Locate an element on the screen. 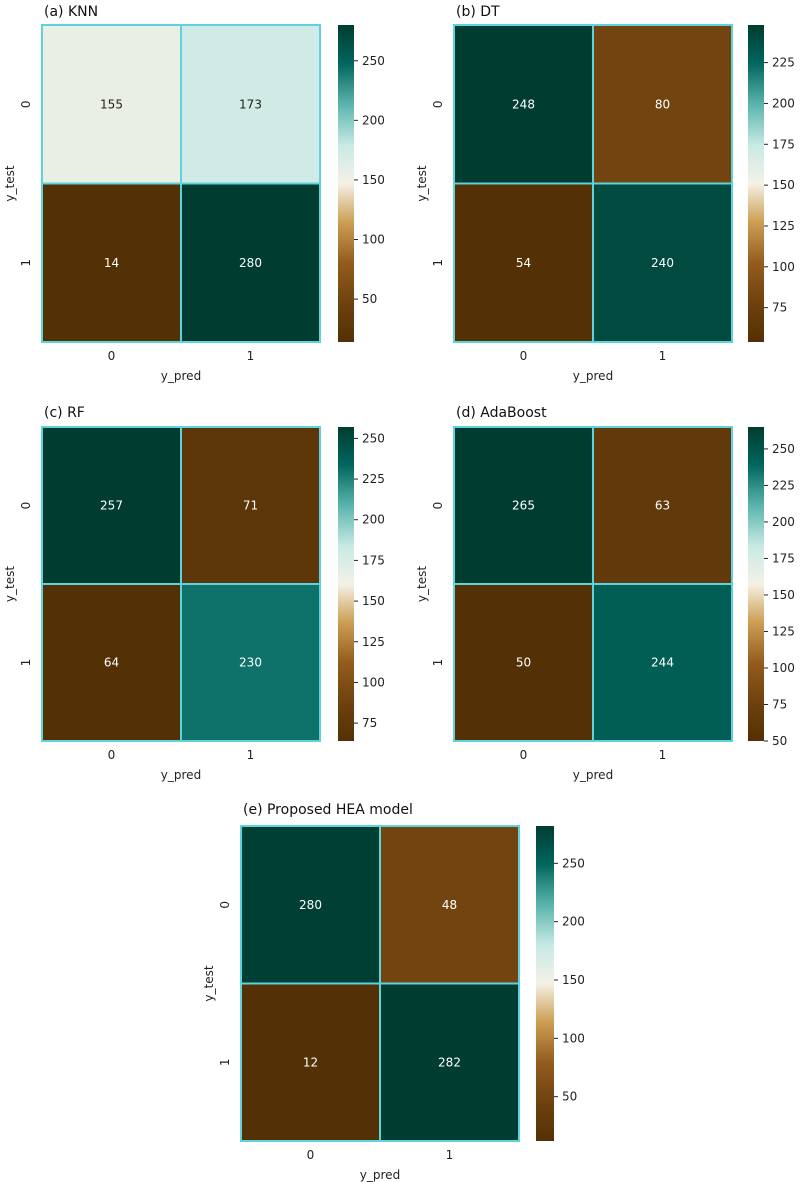 This screenshot has height=1182, width=800. cell-value-label: 71 is located at coordinates (250, 506).